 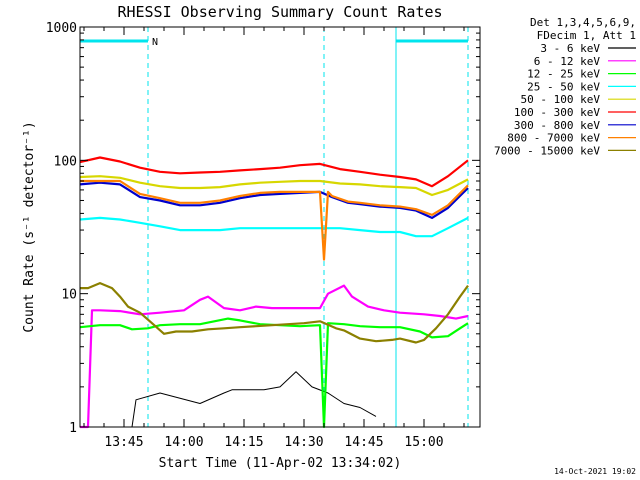 I want to click on legend-label-2: 12 - 25 keV, so click(x=563, y=74).